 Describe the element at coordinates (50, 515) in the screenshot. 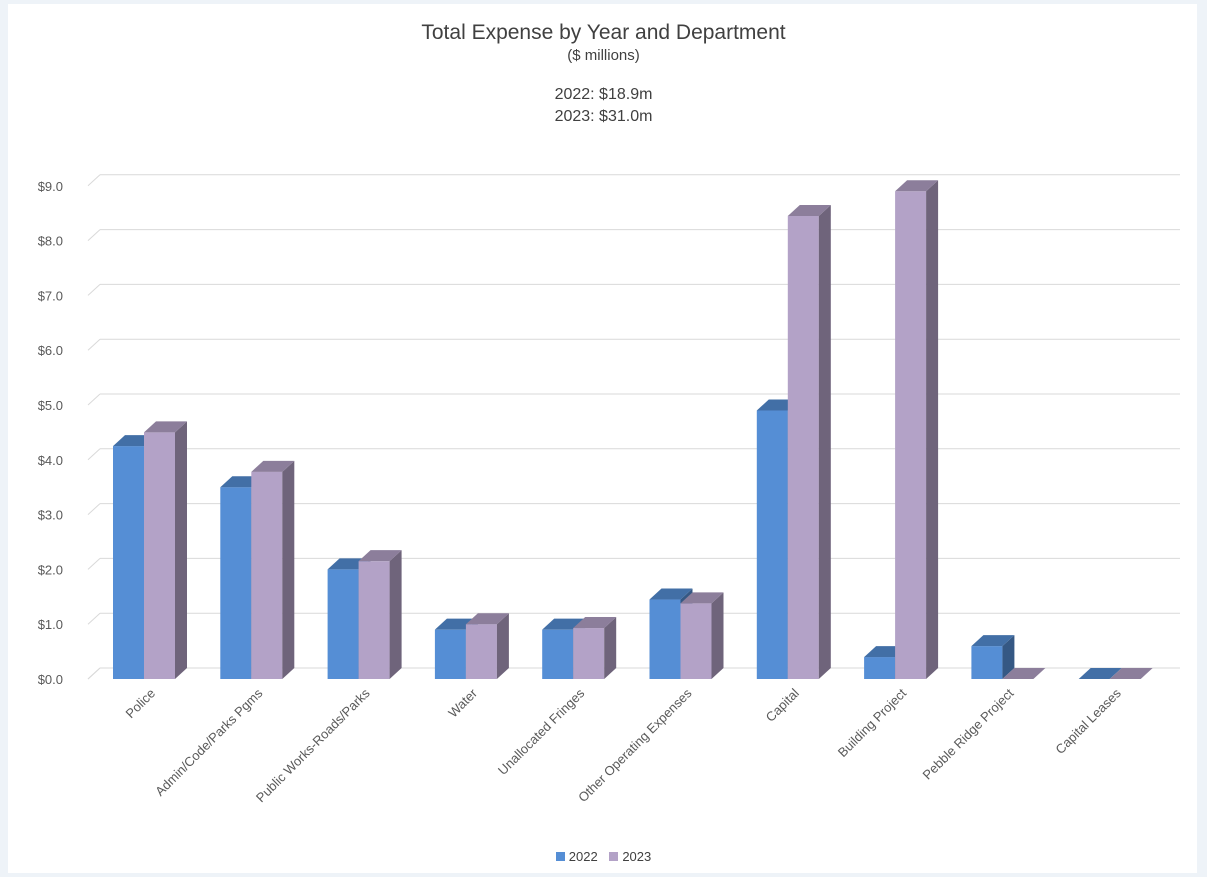

I see `y-tick-label: $3.0` at that location.